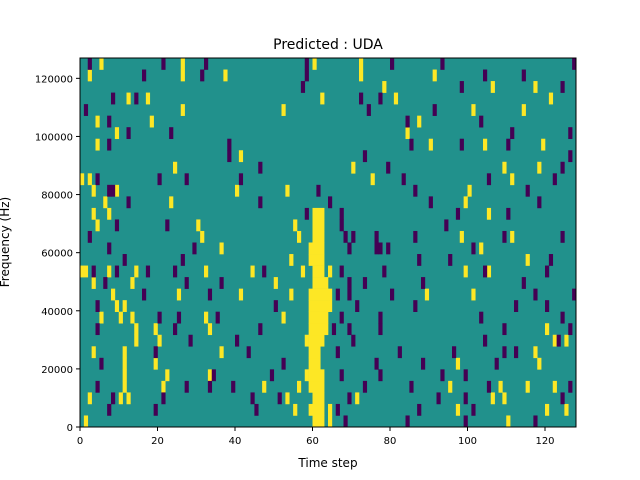 The width and height of the screenshot is (640, 480). I want to click on y-tick-label: 40000, so click(57, 312).